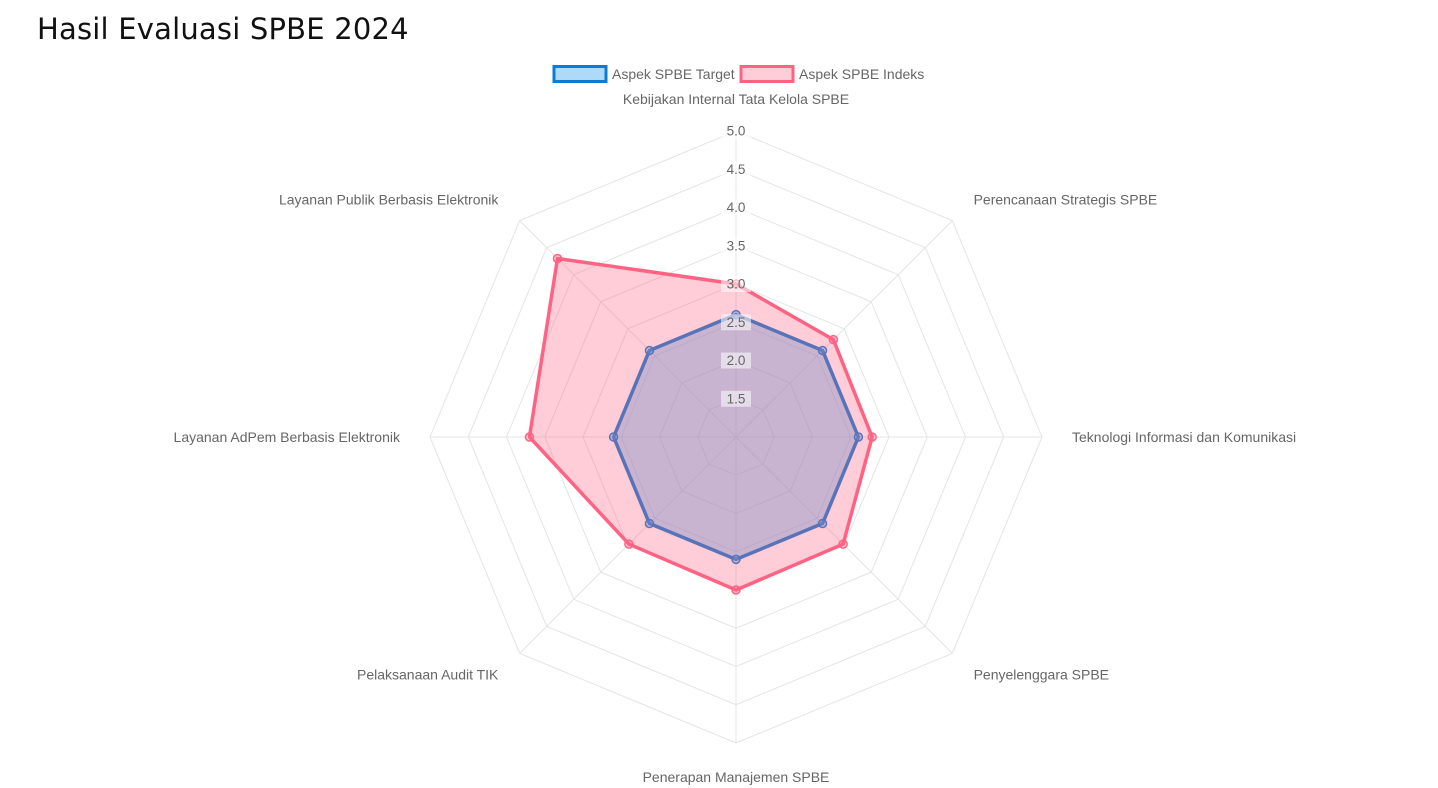  I want to click on tick-label: 1.5, so click(736, 398).